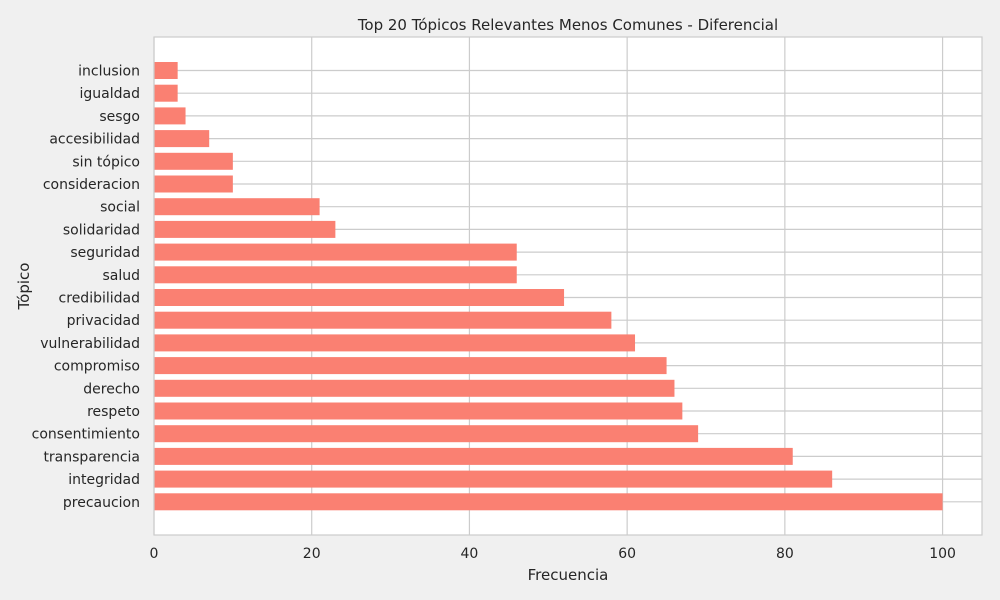 This screenshot has height=600, width=1000. What do you see at coordinates (426, 434) in the screenshot?
I see `bar-consentimiento` at bounding box center [426, 434].